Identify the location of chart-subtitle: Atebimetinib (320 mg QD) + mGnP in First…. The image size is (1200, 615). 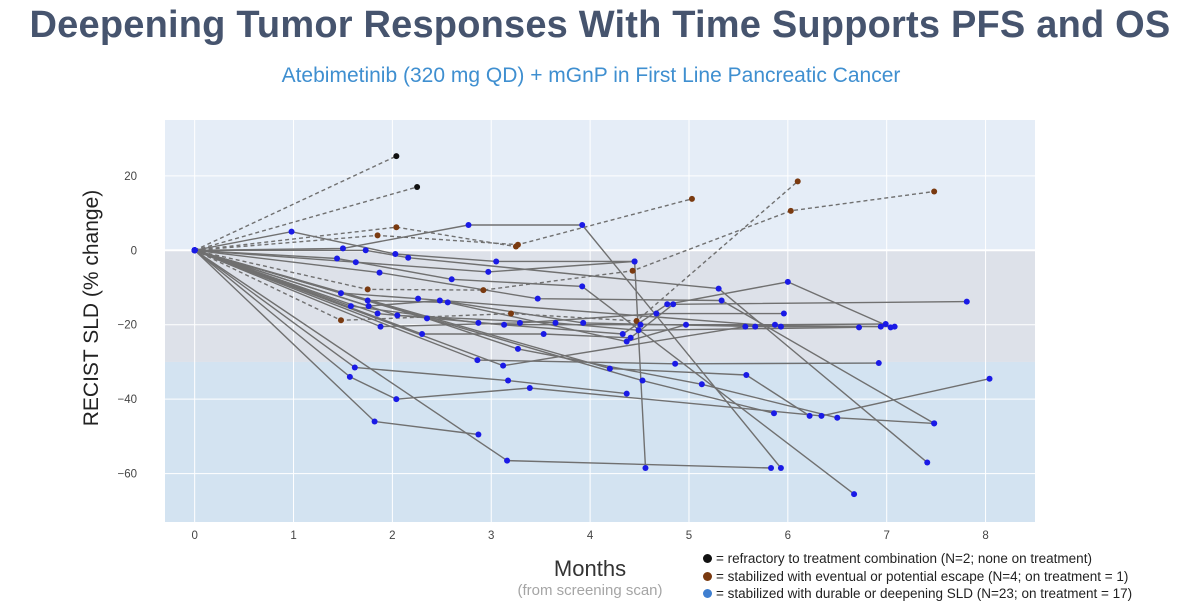
(591, 75).